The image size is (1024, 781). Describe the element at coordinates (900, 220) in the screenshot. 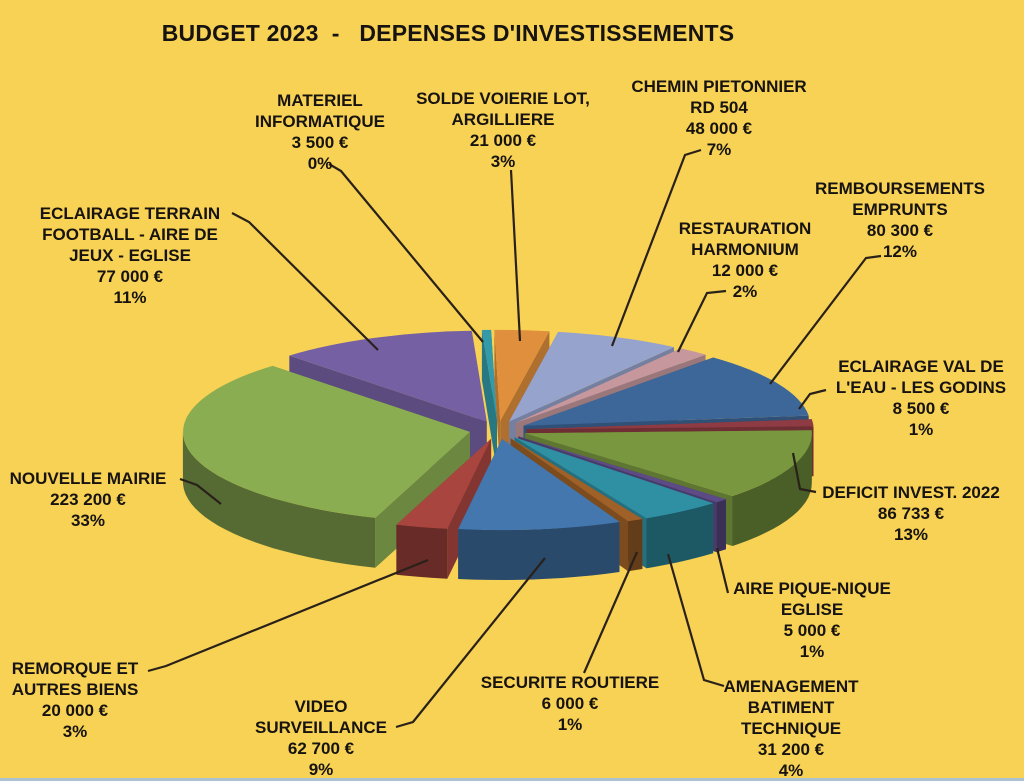

I see `slice-label-remboursements-emprunts: REMBOURSEMENTS EMPRUNTS 80 300 € 12%` at that location.